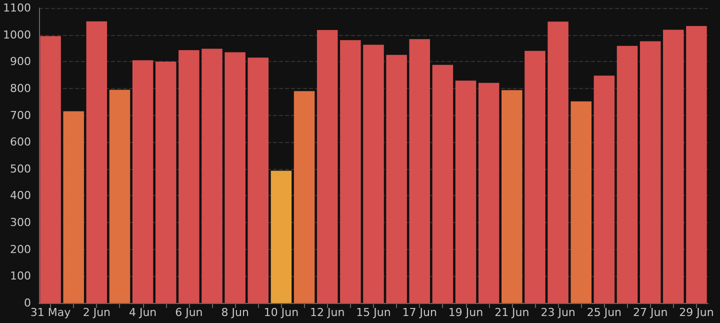 The height and width of the screenshot is (323, 720). Describe the element at coordinates (189, 312) in the screenshot. I see `x-tick-label: 6 Jun` at that location.